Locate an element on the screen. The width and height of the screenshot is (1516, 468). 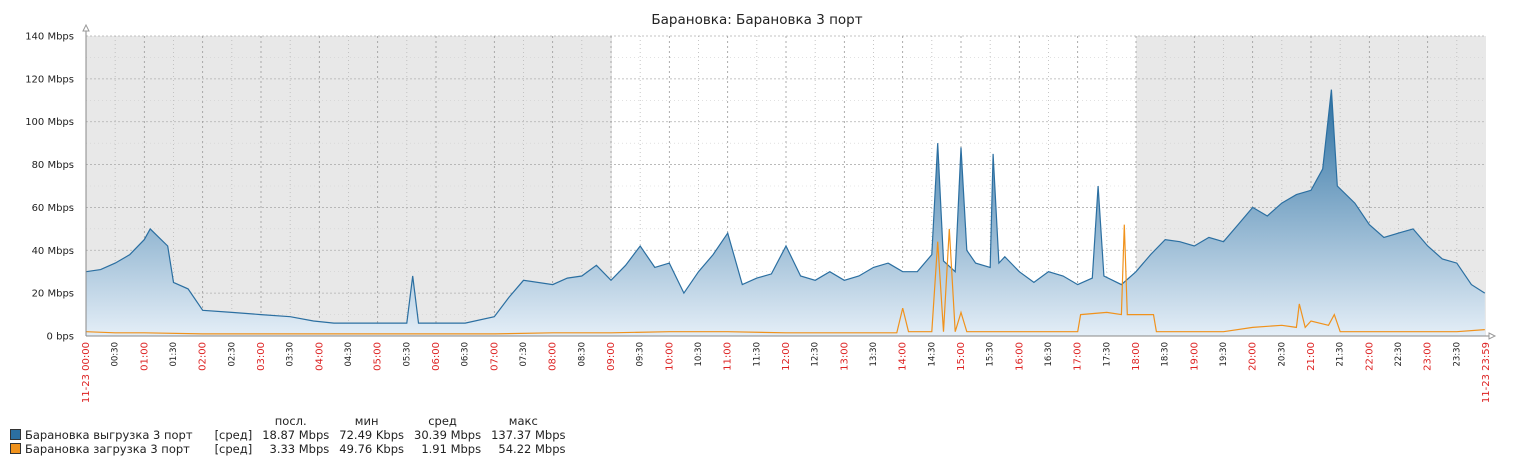
x-tick-label: 07:30 is located at coordinates (524, 354).